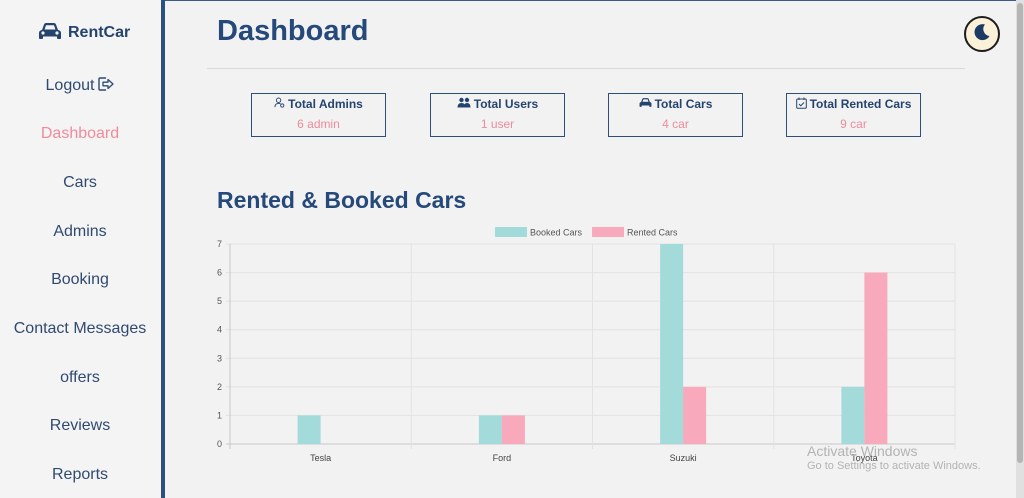 This screenshot has width=1024, height=498. What do you see at coordinates (860, 104) in the screenshot?
I see `stat-card-title-text: Total Rented Cars` at bounding box center [860, 104].